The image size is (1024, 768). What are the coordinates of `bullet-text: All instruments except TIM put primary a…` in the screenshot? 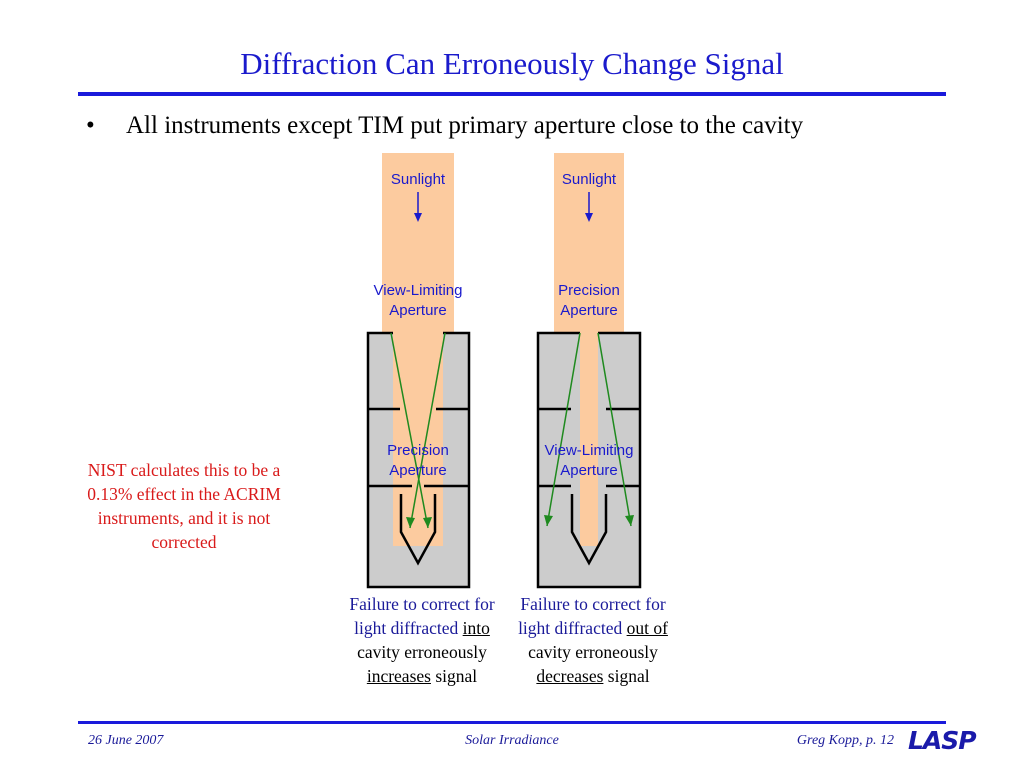 It's located at (465, 125).